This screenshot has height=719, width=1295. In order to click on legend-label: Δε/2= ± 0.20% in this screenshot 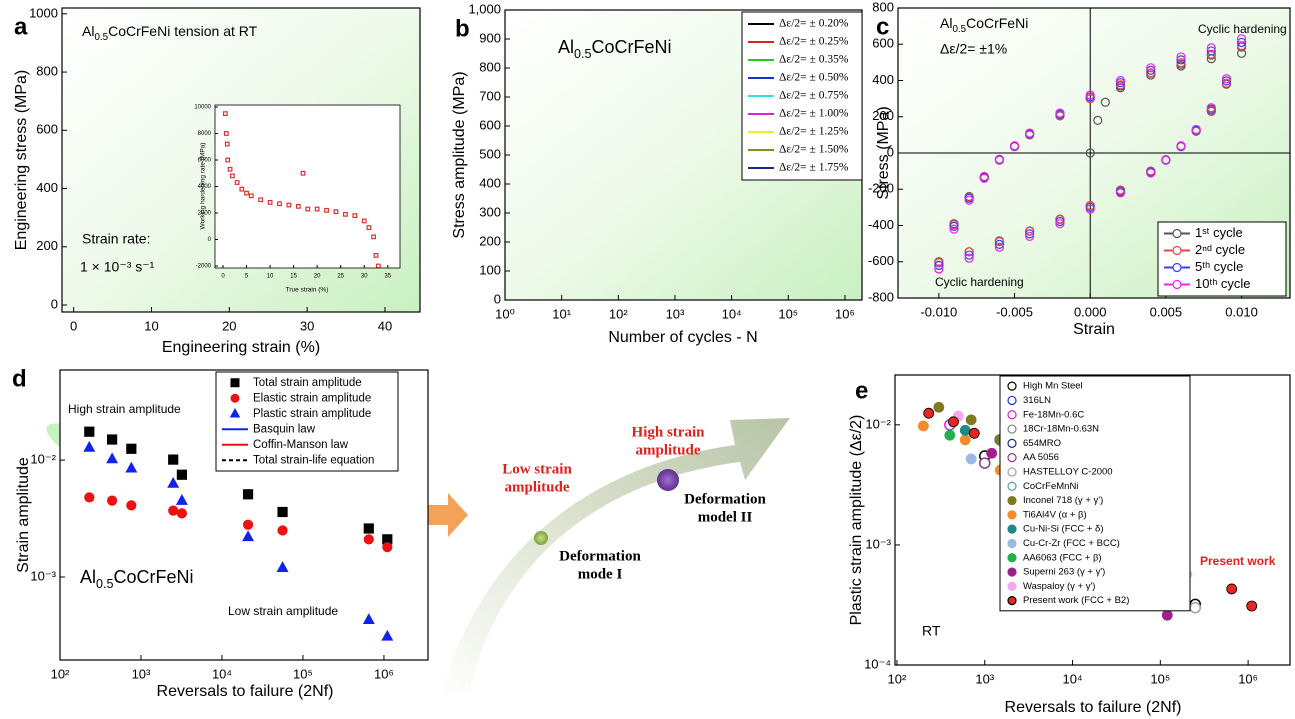, I will do `click(814, 24)`.